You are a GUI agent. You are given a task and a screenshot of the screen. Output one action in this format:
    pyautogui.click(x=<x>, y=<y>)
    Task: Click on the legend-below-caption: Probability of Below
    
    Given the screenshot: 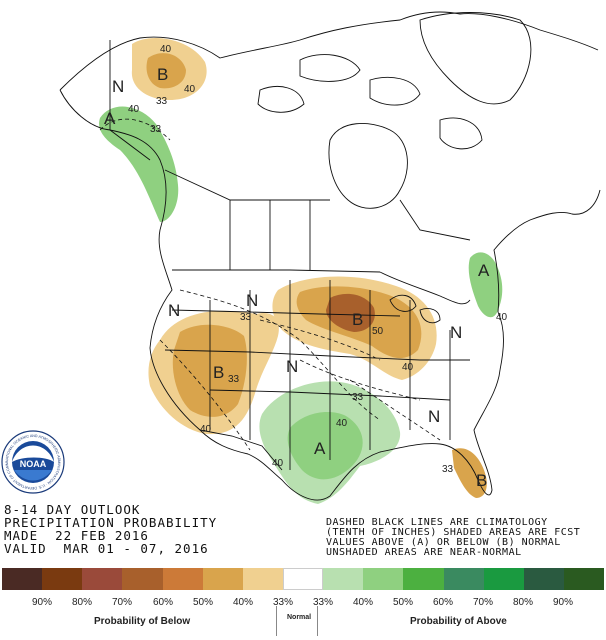 What is the action you would take?
    pyautogui.click(x=142, y=621)
    